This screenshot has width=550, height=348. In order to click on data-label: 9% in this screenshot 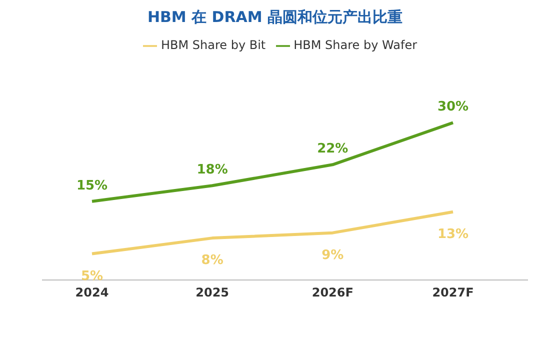, I will do `click(333, 255)`.